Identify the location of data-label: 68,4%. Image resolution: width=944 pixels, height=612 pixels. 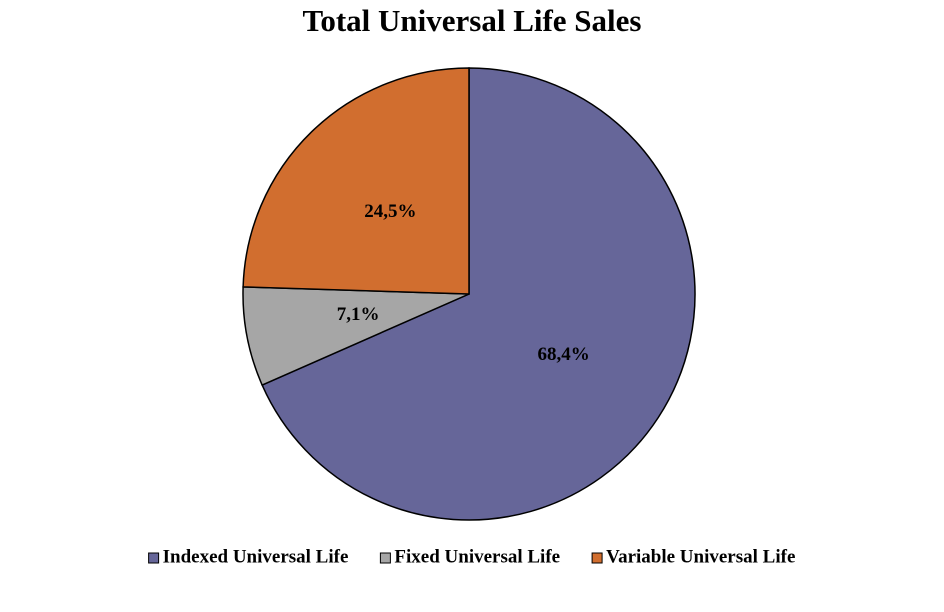
(564, 354).